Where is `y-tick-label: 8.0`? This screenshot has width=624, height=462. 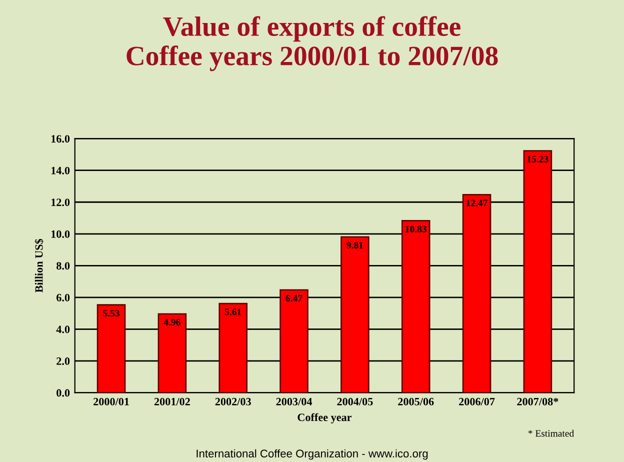
y-tick-label: 8.0 is located at coordinates (63, 266).